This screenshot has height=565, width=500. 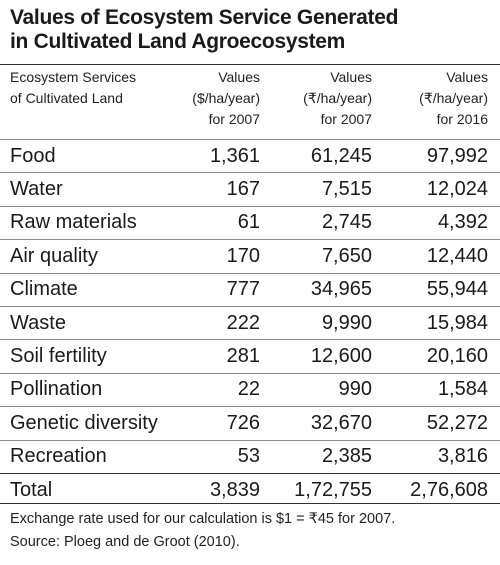 What do you see at coordinates (443, 389) in the screenshot?
I see `inr-2016-cell: 1,584` at bounding box center [443, 389].